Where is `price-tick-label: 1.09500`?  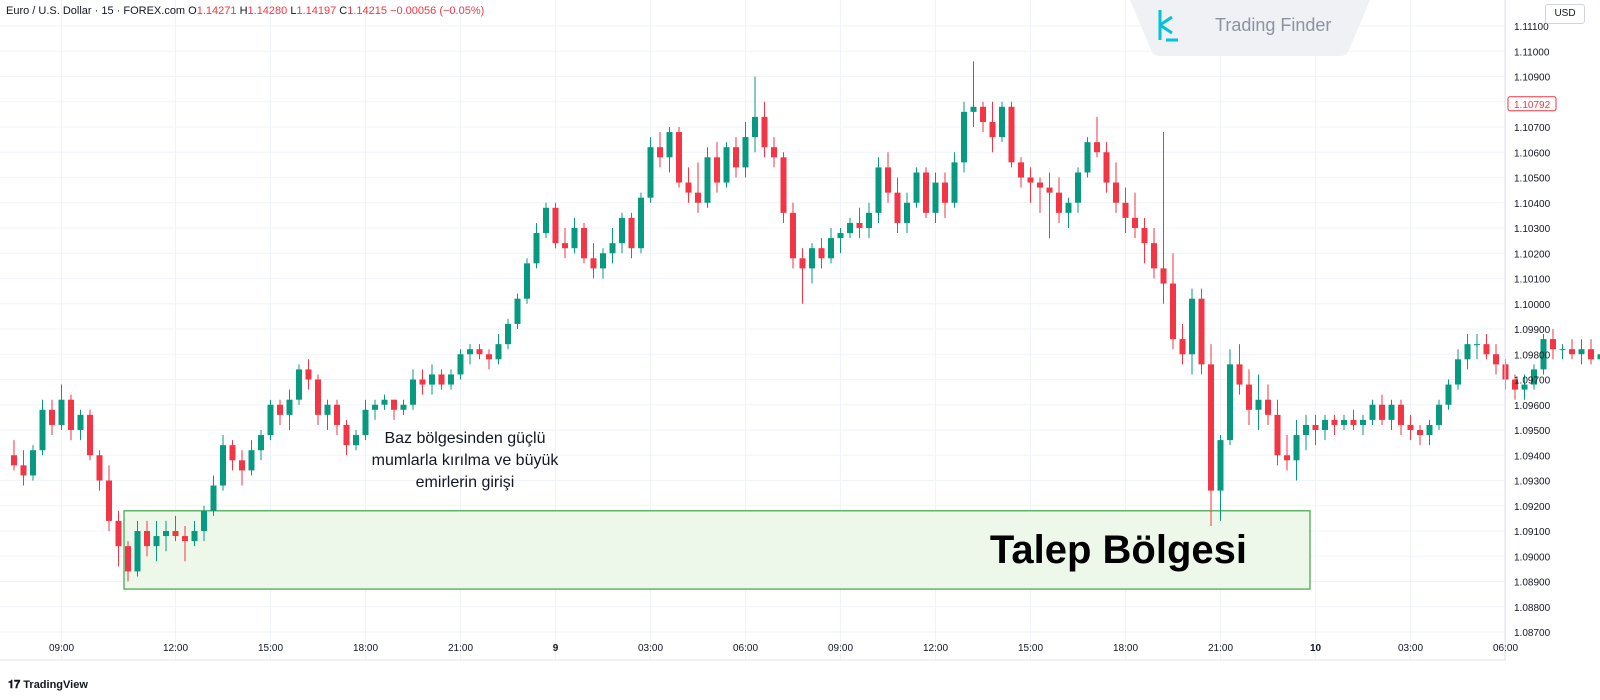
price-tick-label: 1.09500 is located at coordinates (1532, 431).